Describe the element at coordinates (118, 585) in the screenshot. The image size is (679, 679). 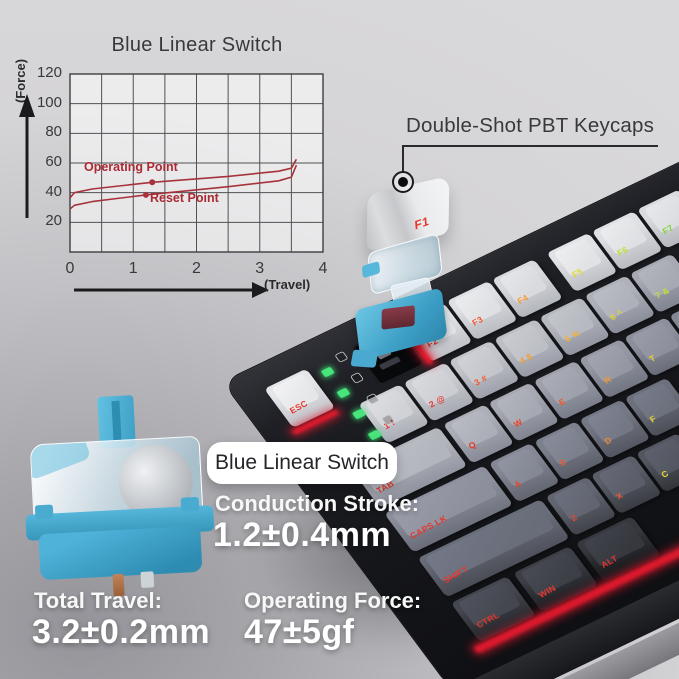
I see `switch-copper-pin` at that location.